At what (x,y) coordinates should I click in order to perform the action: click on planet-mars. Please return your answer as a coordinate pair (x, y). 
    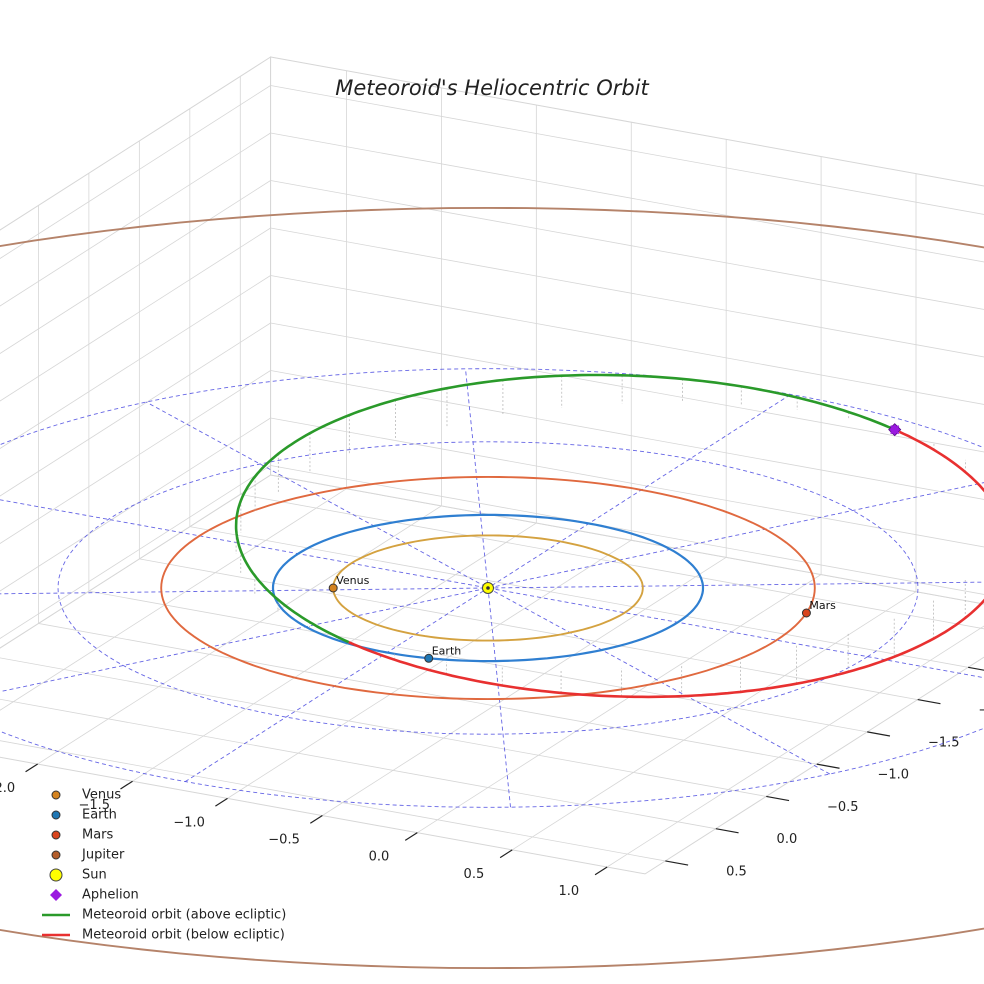
    Looking at the image, I should click on (806, 613).